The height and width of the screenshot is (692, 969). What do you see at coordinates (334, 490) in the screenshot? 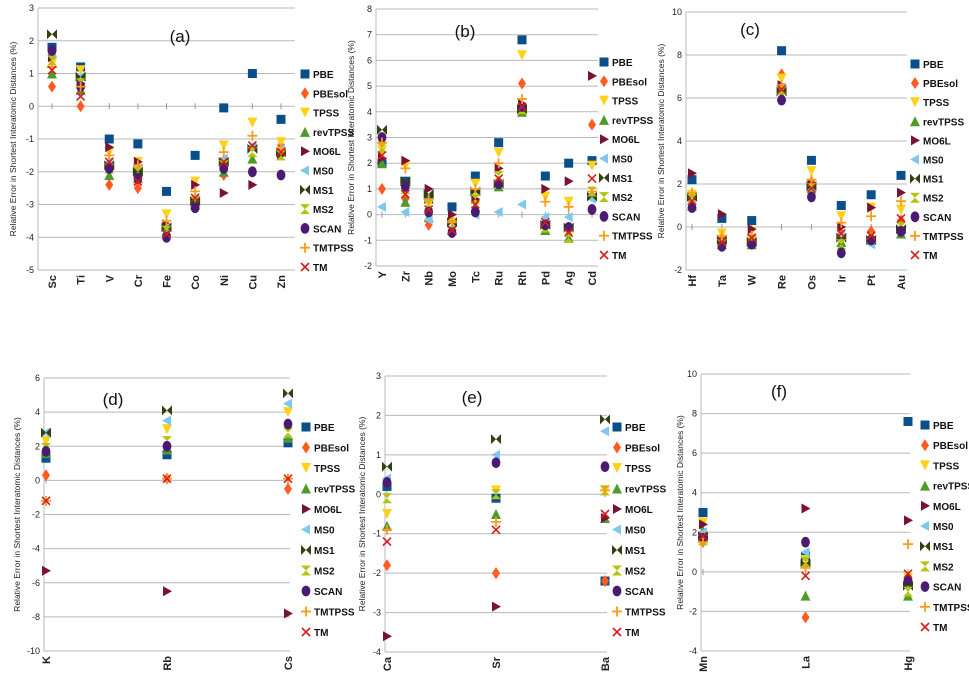
I see `legend-label-d-revtpss: revTPSS` at bounding box center [334, 490].